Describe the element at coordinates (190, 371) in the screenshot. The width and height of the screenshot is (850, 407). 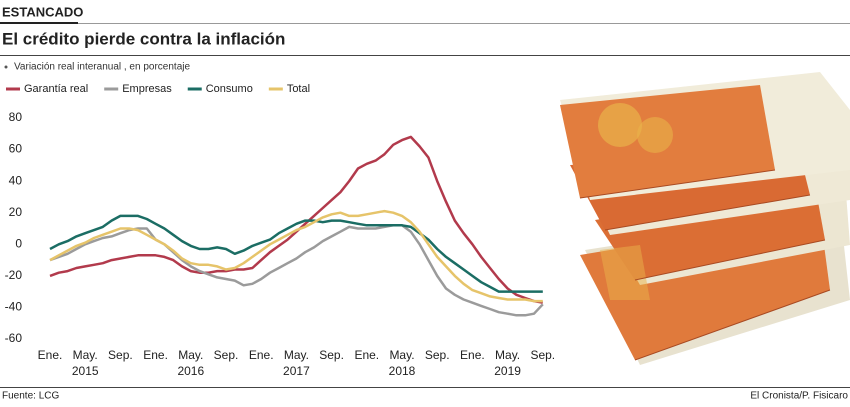
I see `x-year-label: 2016` at that location.